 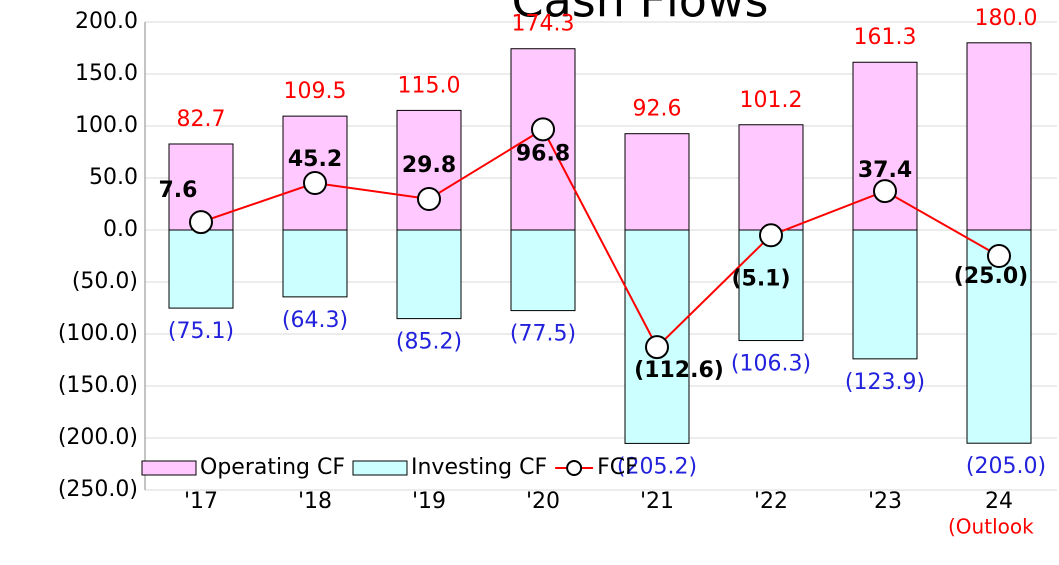 I want to click on chart-title: Cash Flows, so click(x=639, y=14).